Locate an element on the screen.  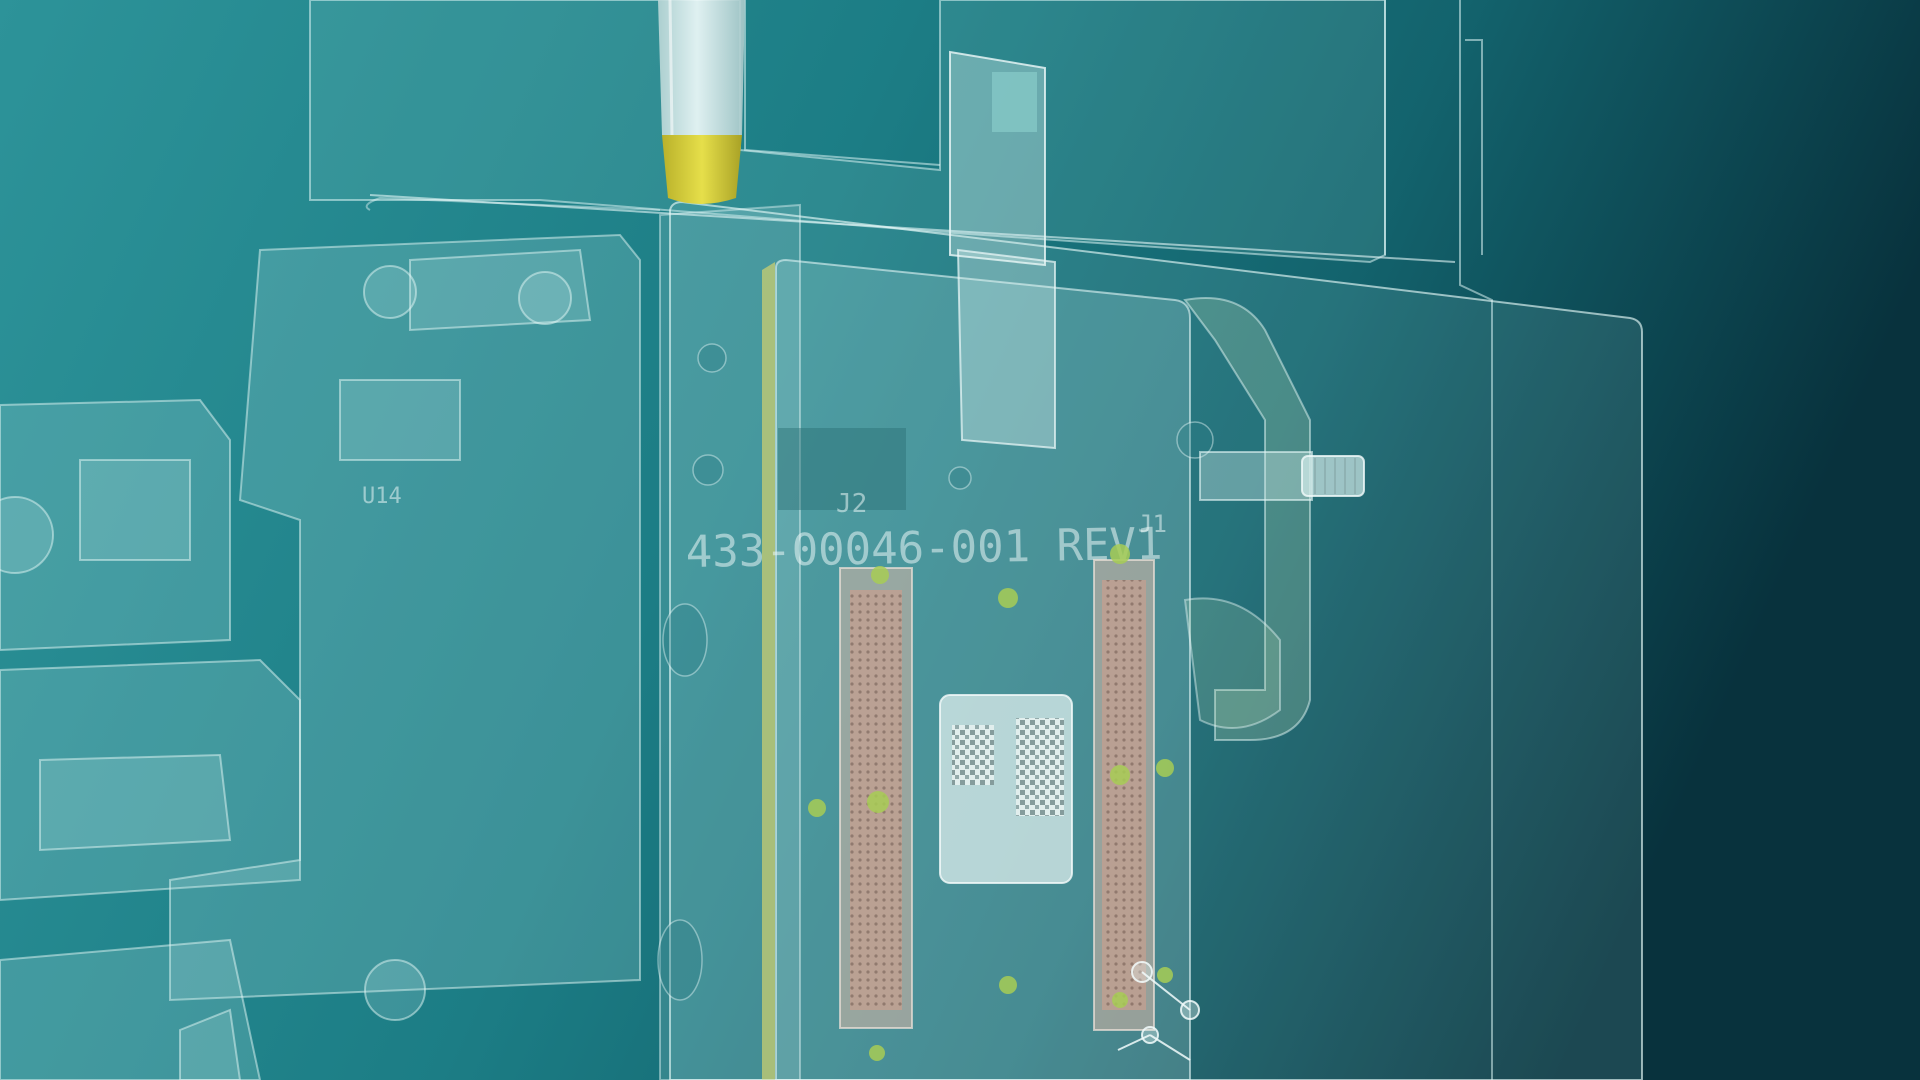
connector-j1-label: J1 is located at coordinates (1152, 524).